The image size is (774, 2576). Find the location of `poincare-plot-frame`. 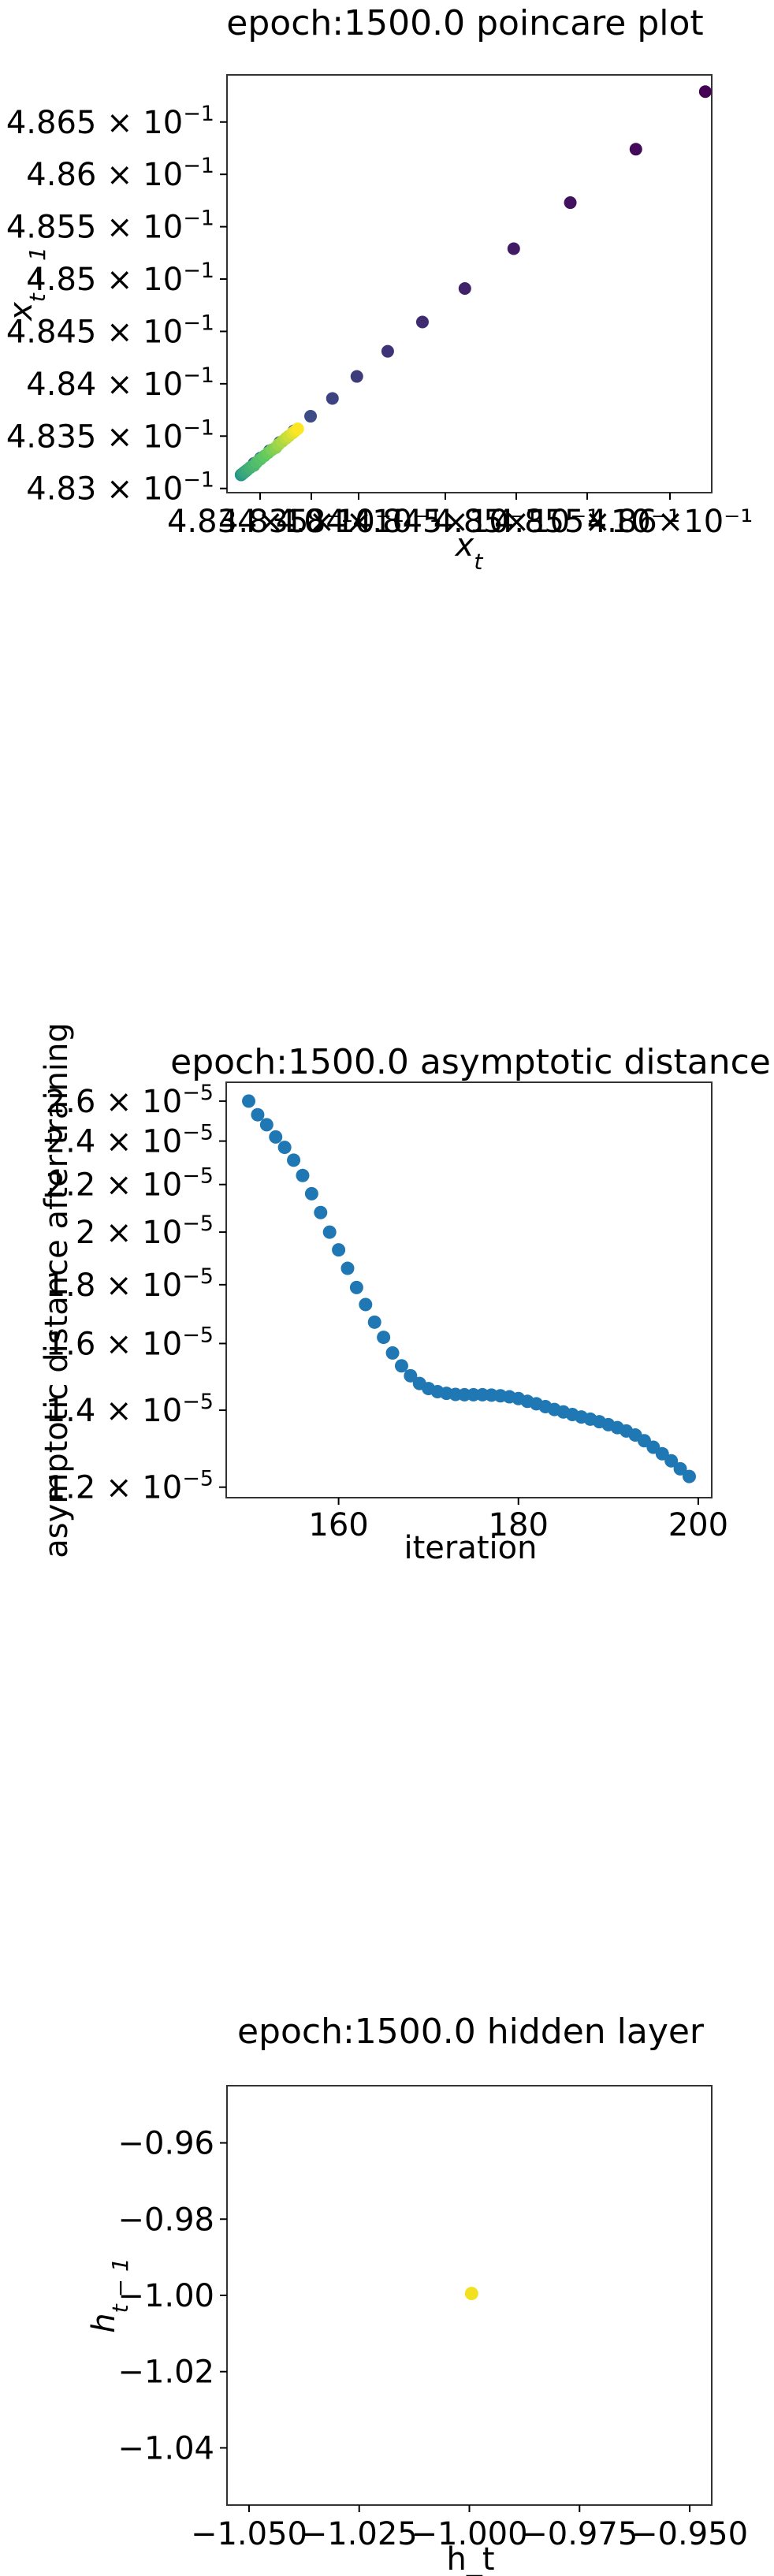

poincare-plot-frame is located at coordinates (469, 283).